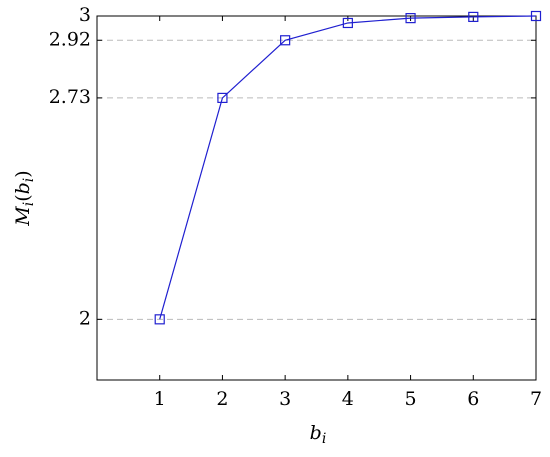 The height and width of the screenshot is (457, 550). Describe the element at coordinates (324, 439) in the screenshot. I see `x-label-sub: i` at that location.